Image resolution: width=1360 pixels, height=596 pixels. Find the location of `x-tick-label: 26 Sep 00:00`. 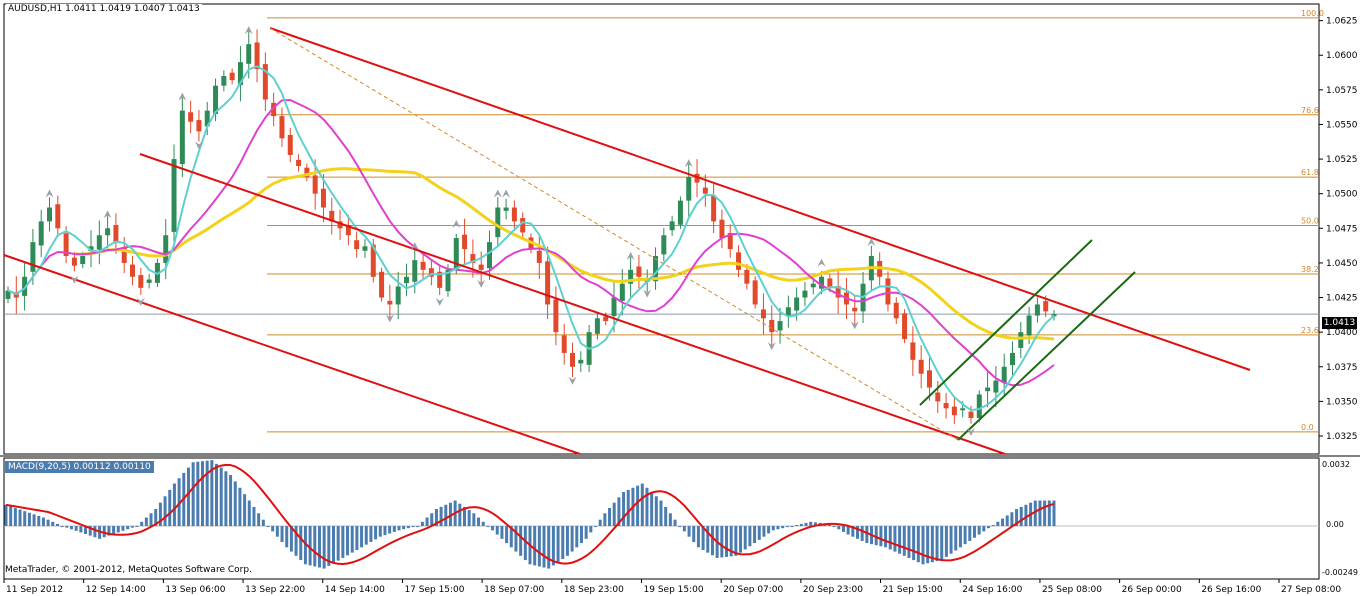

x-tick-label: 26 Sep 00:00 is located at coordinates (1152, 590).